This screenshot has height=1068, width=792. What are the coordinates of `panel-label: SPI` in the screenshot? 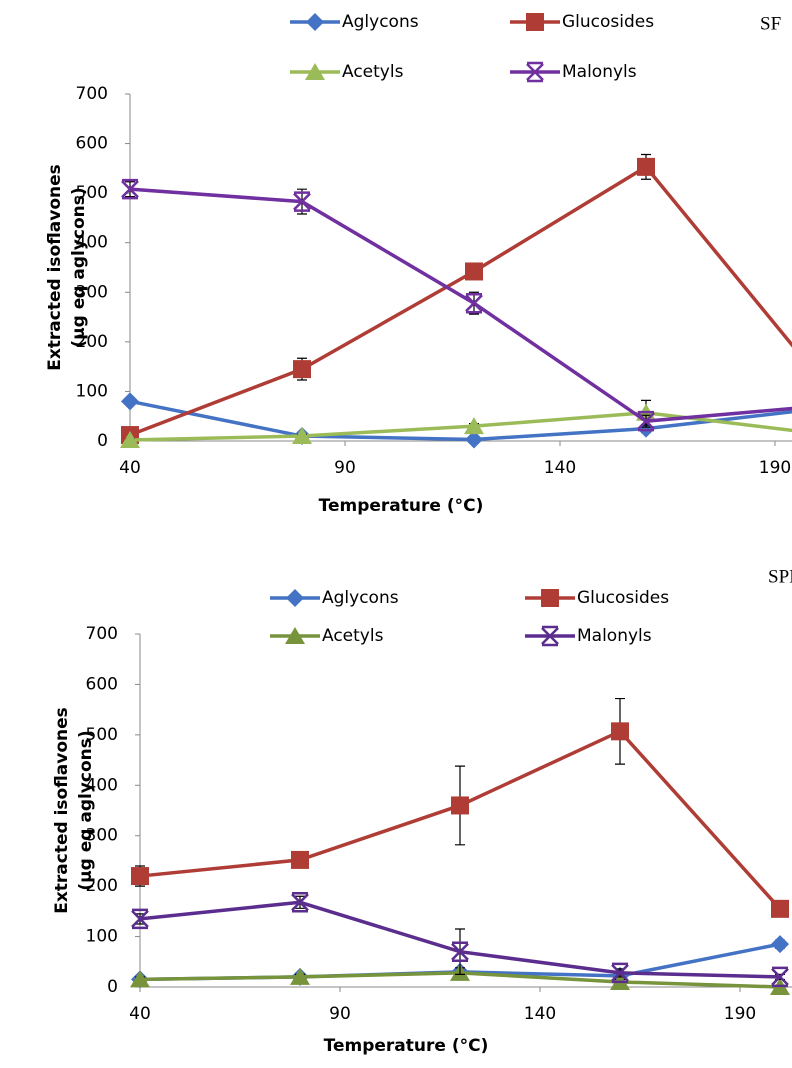 It's located at (780, 576).